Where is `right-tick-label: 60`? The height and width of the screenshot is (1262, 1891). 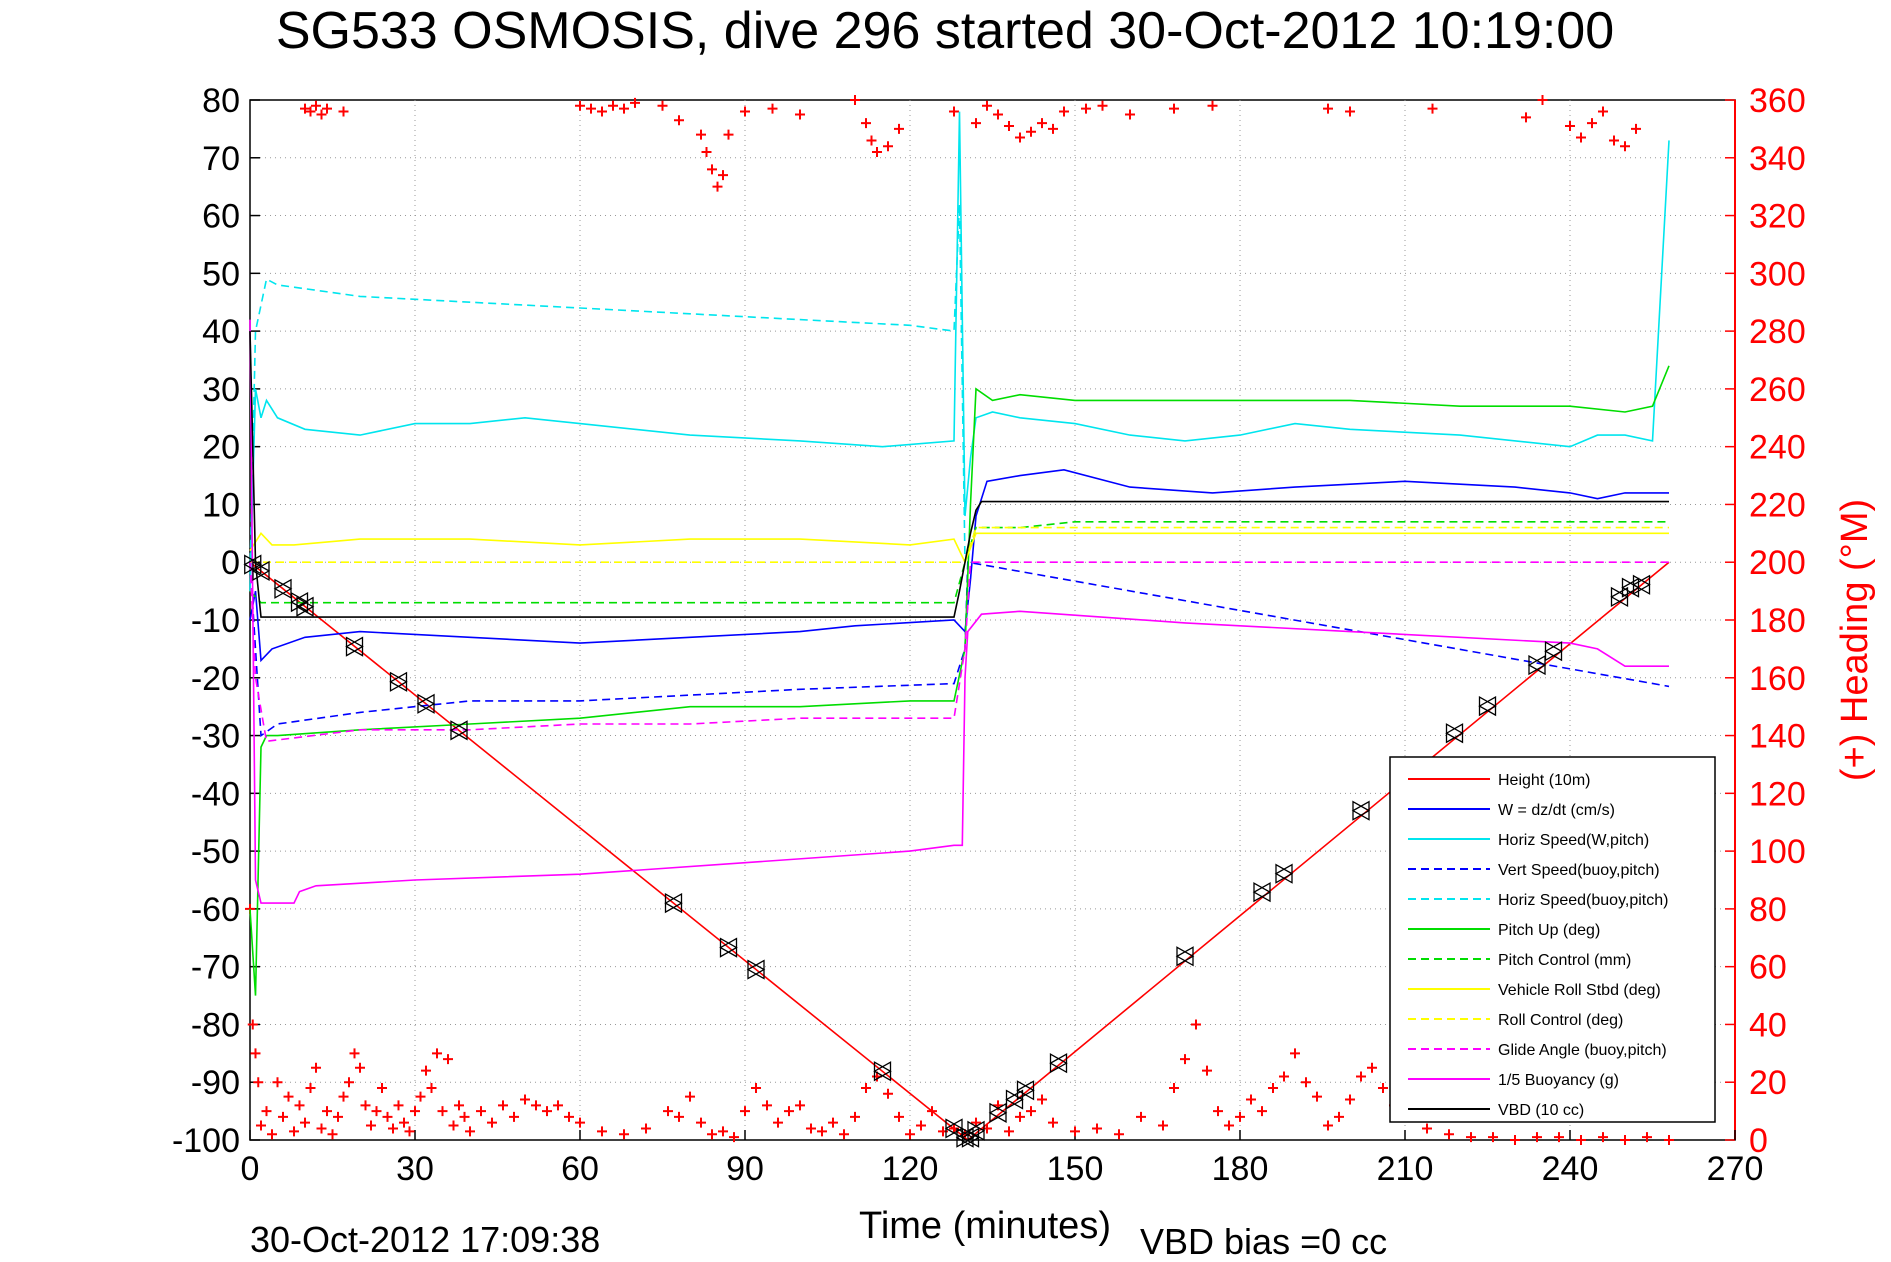
right-tick-label: 60 is located at coordinates (1768, 968).